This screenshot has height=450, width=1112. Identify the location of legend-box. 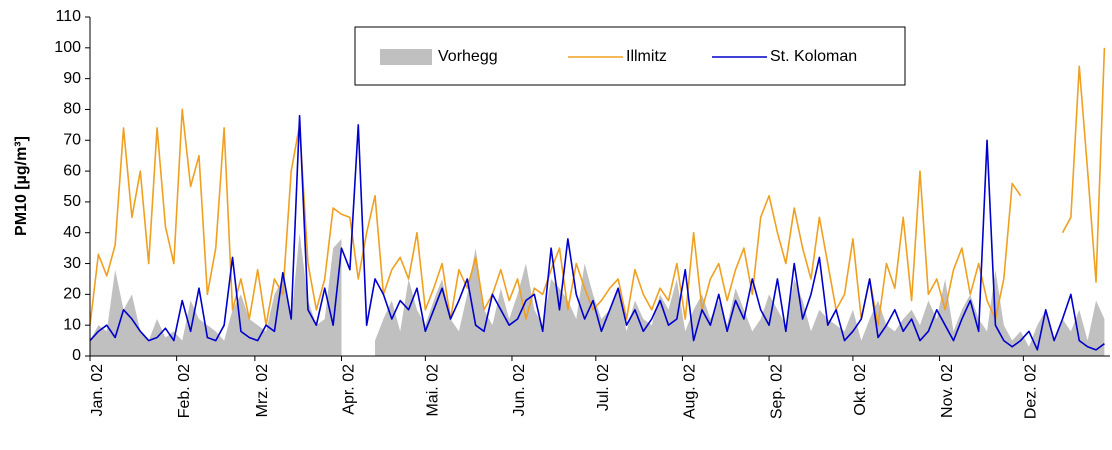
(630, 56).